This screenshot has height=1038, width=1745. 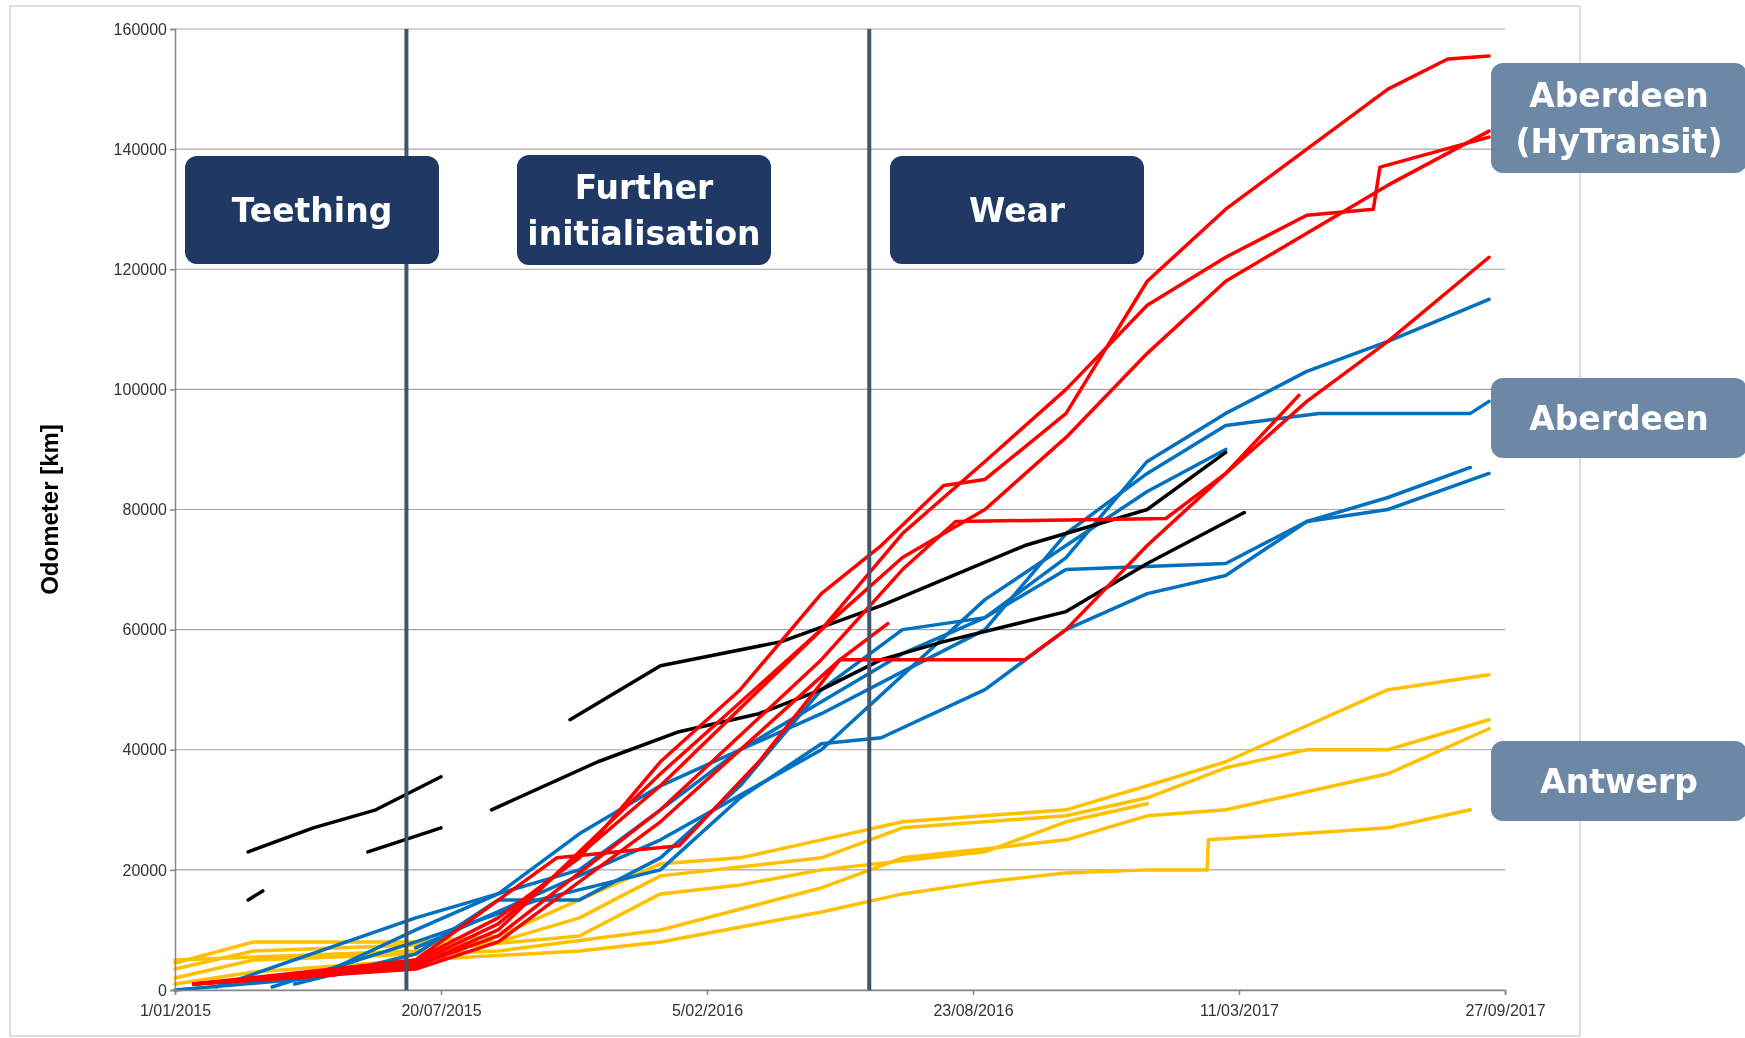 I want to click on y-tick-label: 140000, so click(x=140, y=149).